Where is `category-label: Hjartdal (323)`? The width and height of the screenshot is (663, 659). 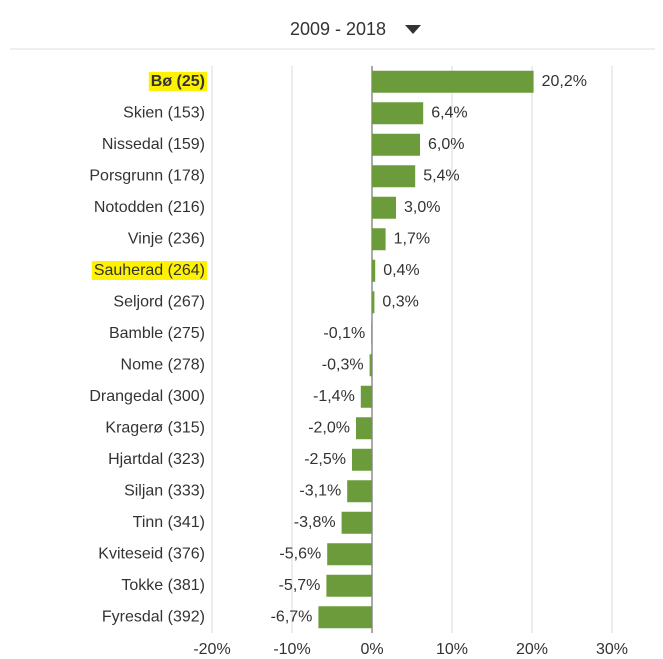
category-label: Hjartdal (323) is located at coordinates (156, 459).